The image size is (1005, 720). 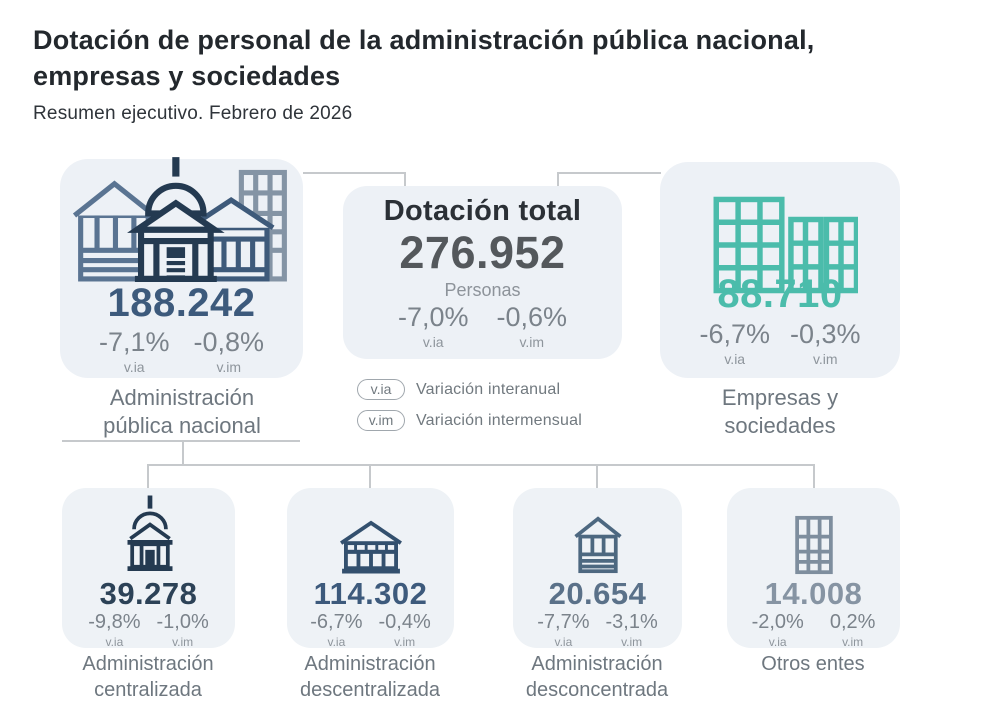 I want to click on pediment-building-icon, so click(x=371, y=547).